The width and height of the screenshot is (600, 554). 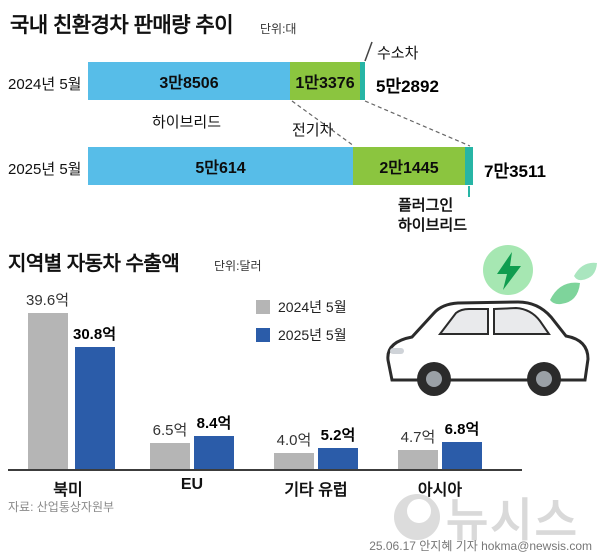 What do you see at coordinates (45, 169) in the screenshot?
I see `row-label-2025: 2025년 5월` at bounding box center [45, 169].